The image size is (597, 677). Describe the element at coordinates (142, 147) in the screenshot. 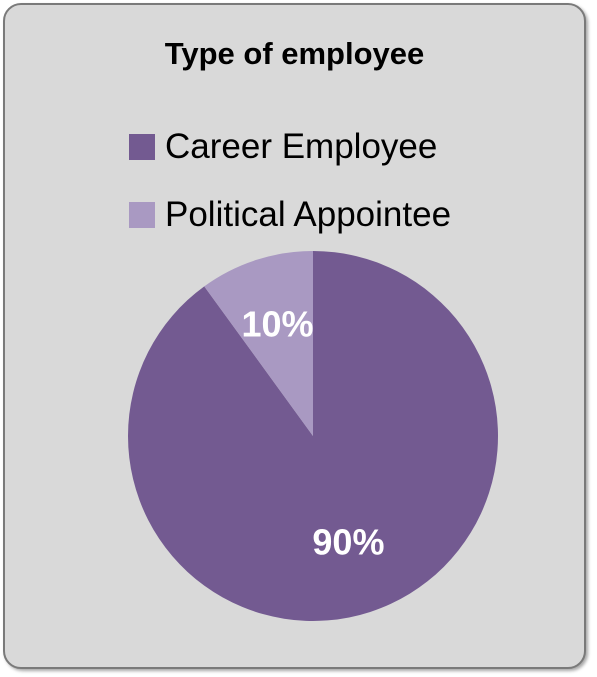

I see `legend-swatch-career-employee` at that location.